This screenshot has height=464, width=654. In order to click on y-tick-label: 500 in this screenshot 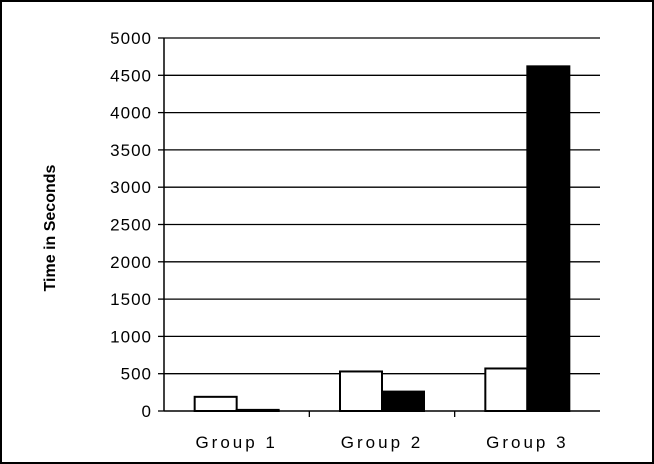, I will do `click(136, 374)`.